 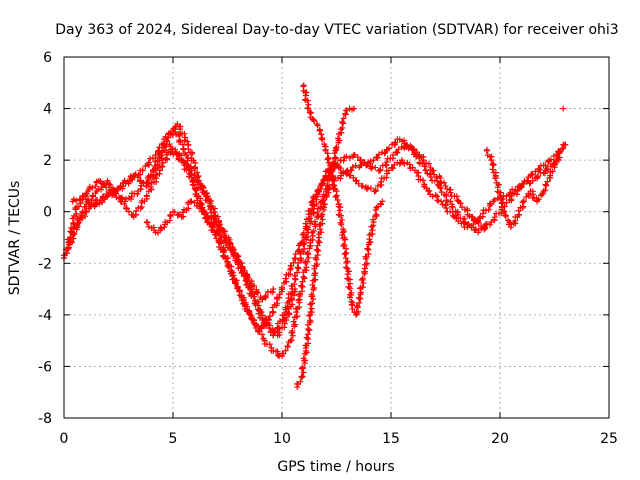 I want to click on y-tick-label: 4, so click(x=47, y=110).